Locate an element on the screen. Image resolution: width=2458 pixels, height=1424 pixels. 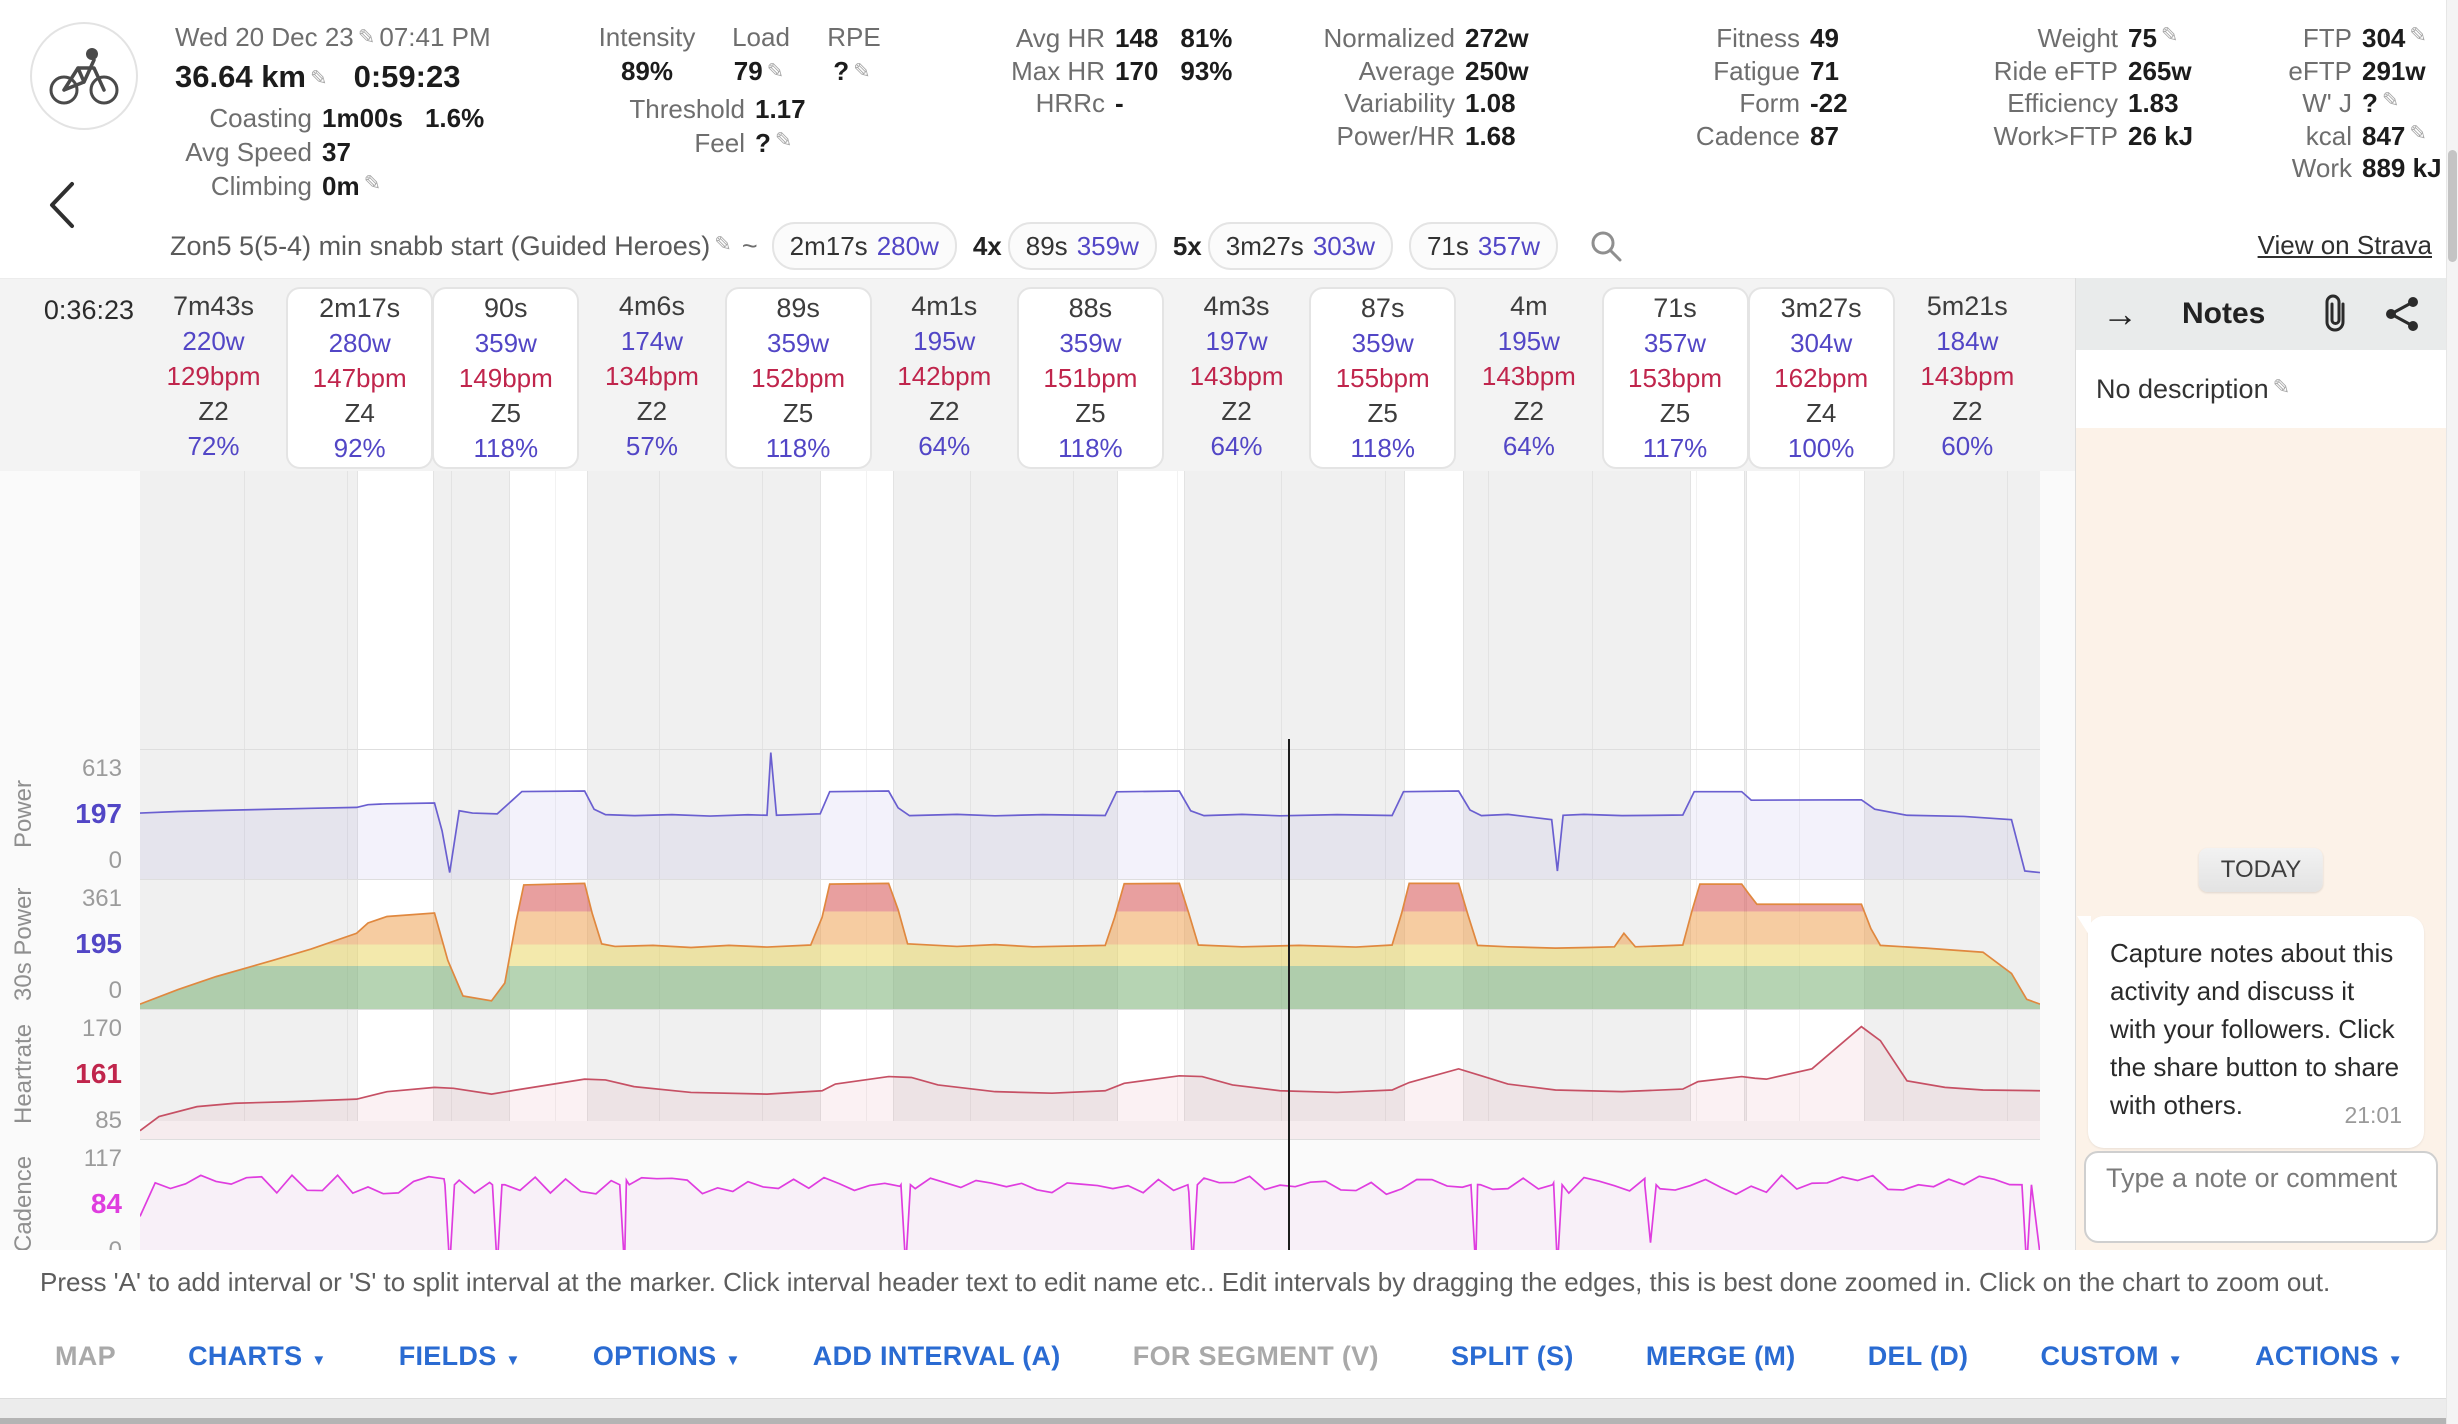
interval-column: 90s 359w 149bpm Z5 118% is located at coordinates (506, 378).